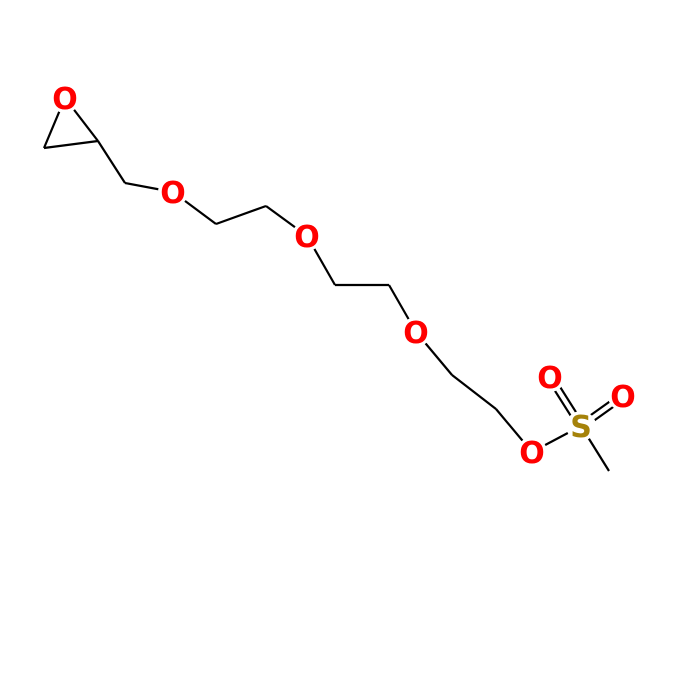  What do you see at coordinates (71, 144) in the screenshot?
I see `bond-single-C_a-C_b` at bounding box center [71, 144].